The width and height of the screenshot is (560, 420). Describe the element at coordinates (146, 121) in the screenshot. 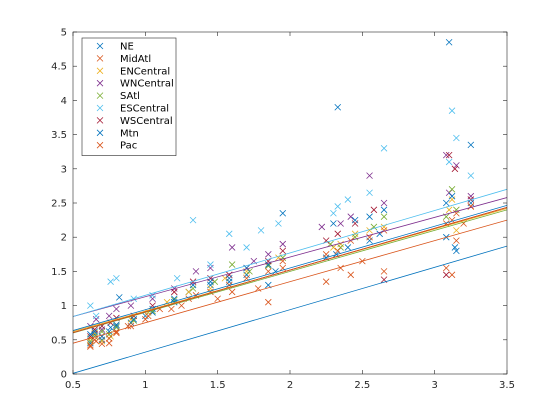

I see `legend-label: WSCentral` at that location.